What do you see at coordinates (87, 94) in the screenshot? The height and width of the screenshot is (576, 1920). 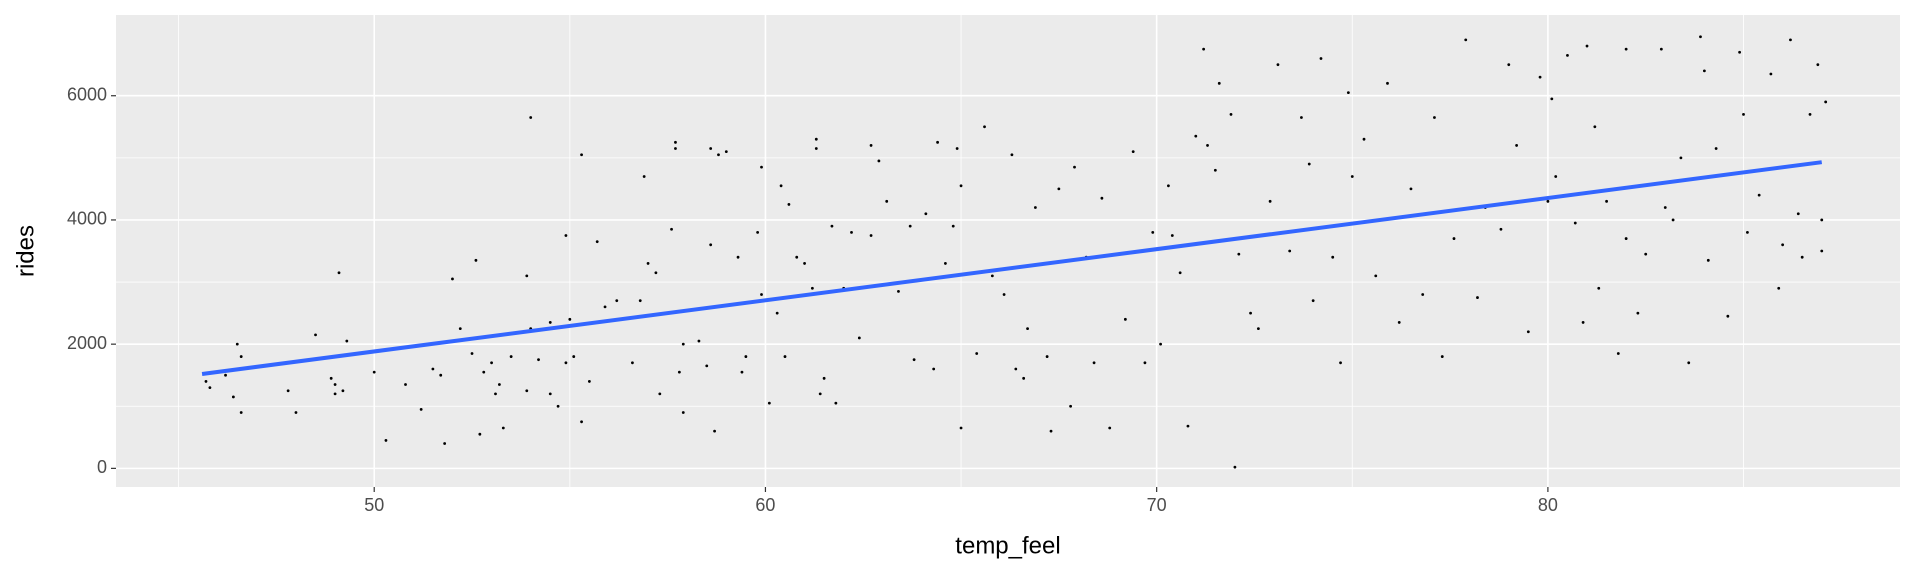 I see `y-tick-label: 6000` at bounding box center [87, 94].